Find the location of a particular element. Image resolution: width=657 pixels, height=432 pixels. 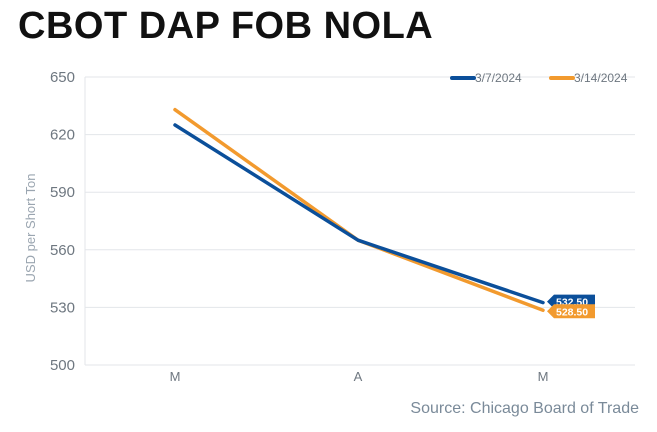

end-label-tag is located at coordinates (571, 311).